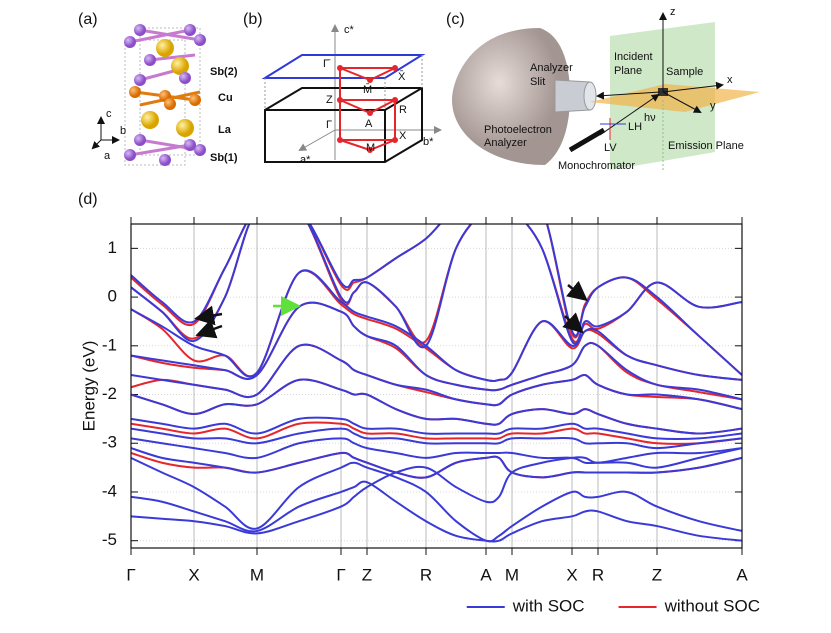  What do you see at coordinates (329, 100) in the screenshot?
I see `point-label: Z` at bounding box center [329, 100].